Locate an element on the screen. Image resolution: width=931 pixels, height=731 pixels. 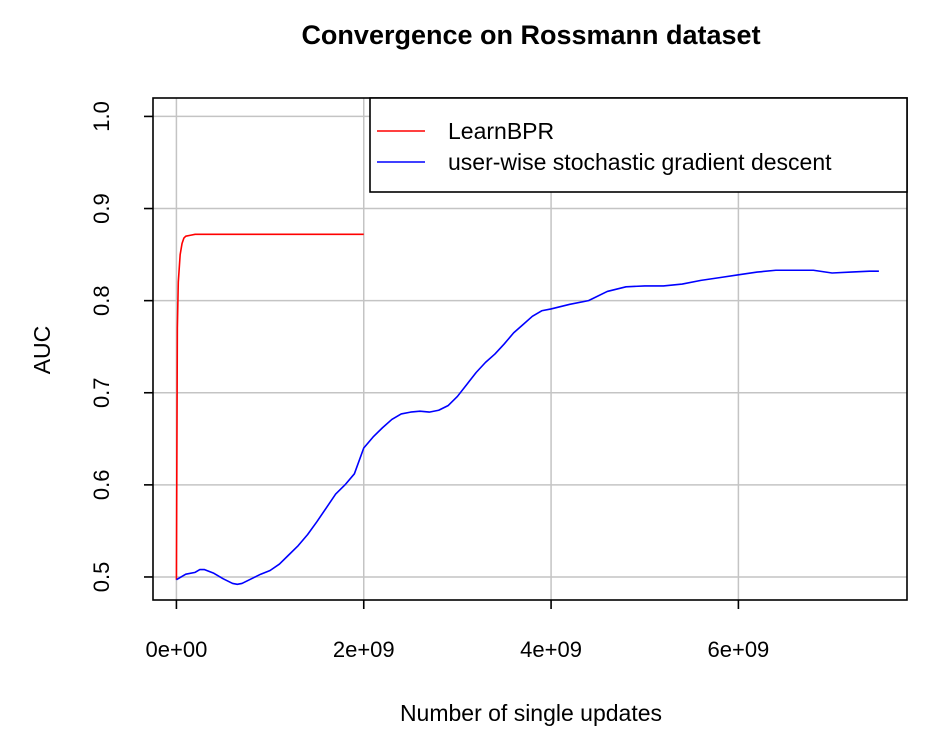
y-axis: 0.5 0.6 0.7 0.8 0.9 1.0 is located at coordinates (121, 346).